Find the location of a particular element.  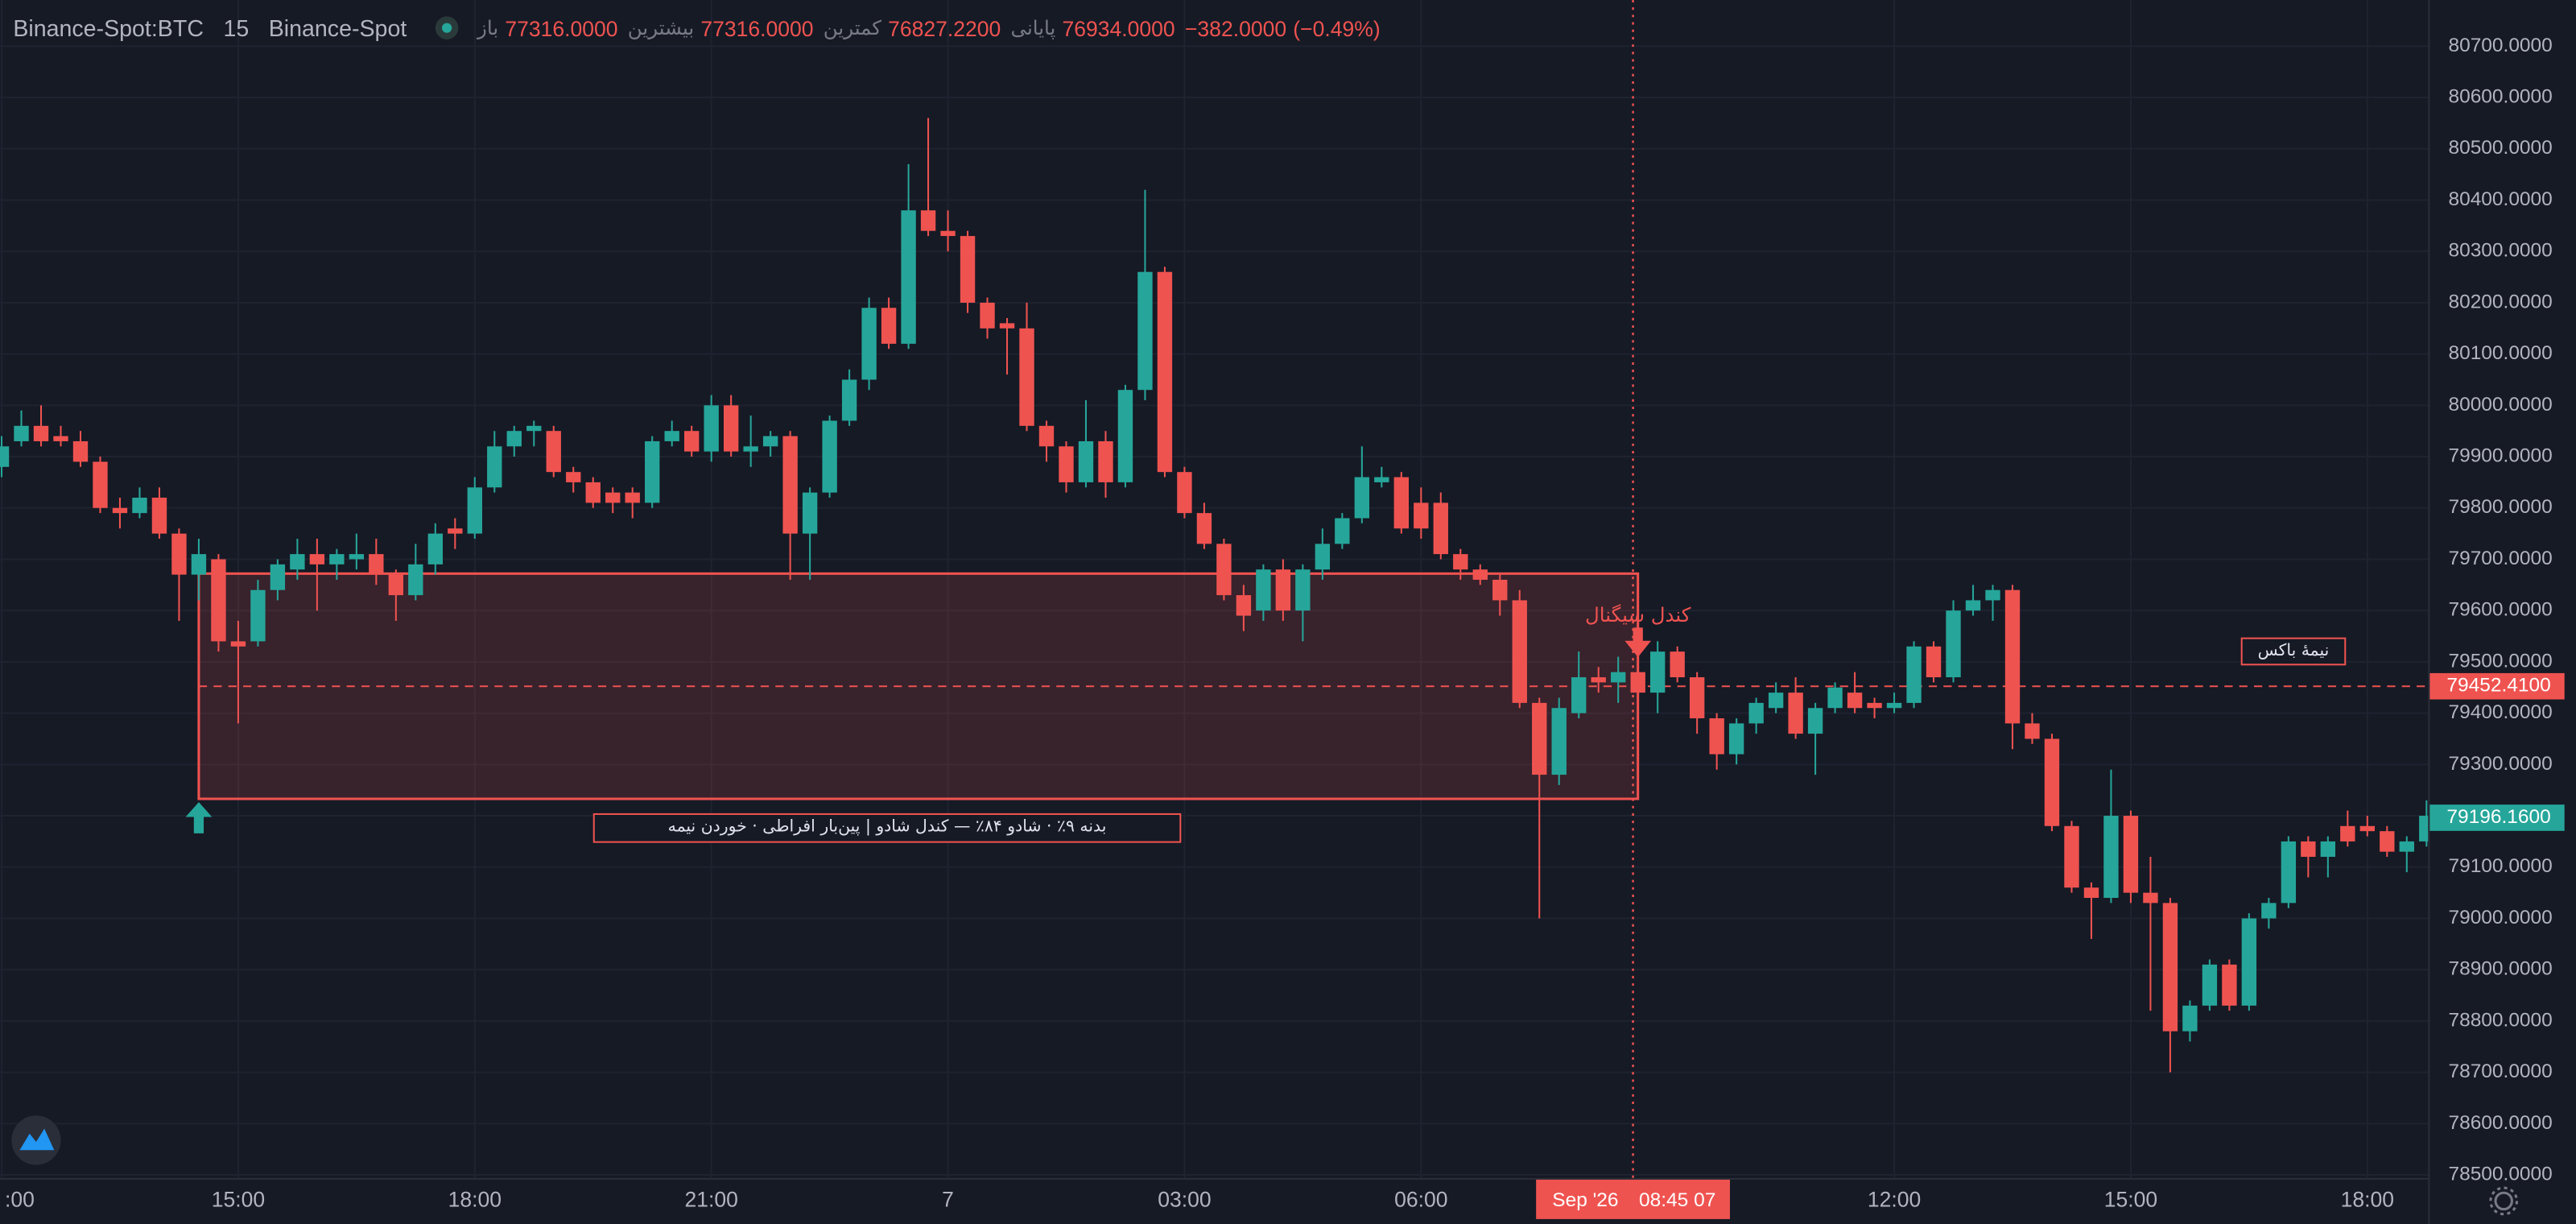

settings-icon is located at coordinates (2504, 1201).